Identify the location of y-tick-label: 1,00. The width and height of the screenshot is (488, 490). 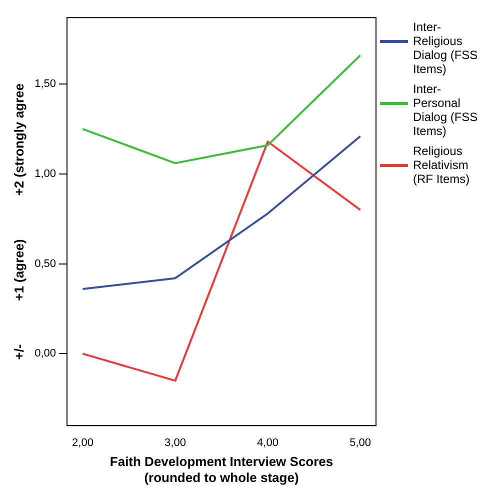
(45, 174).